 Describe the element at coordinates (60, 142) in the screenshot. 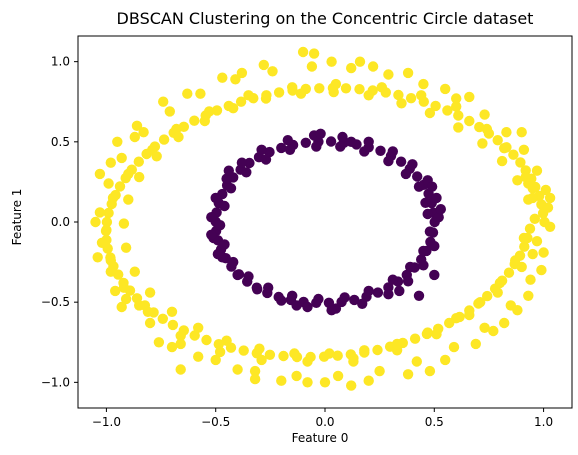

I see `y-tick-label: 0.5` at that location.